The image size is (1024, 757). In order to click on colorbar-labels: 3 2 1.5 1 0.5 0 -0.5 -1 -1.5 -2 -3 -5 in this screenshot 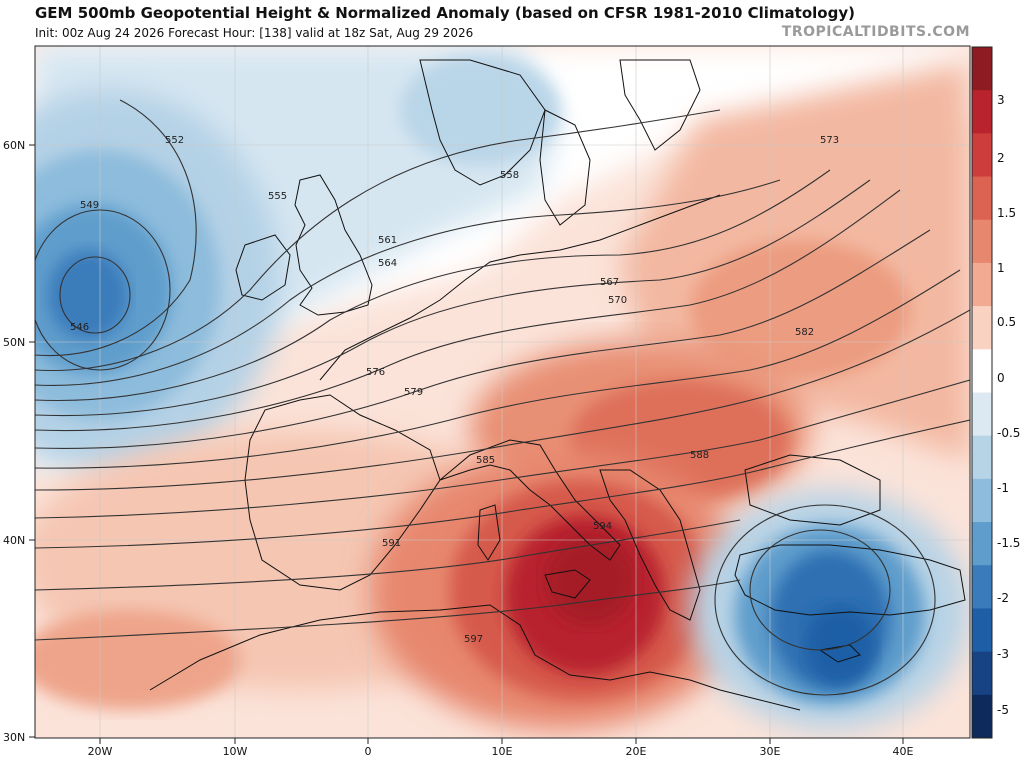, I will do `click(1008, 405)`.